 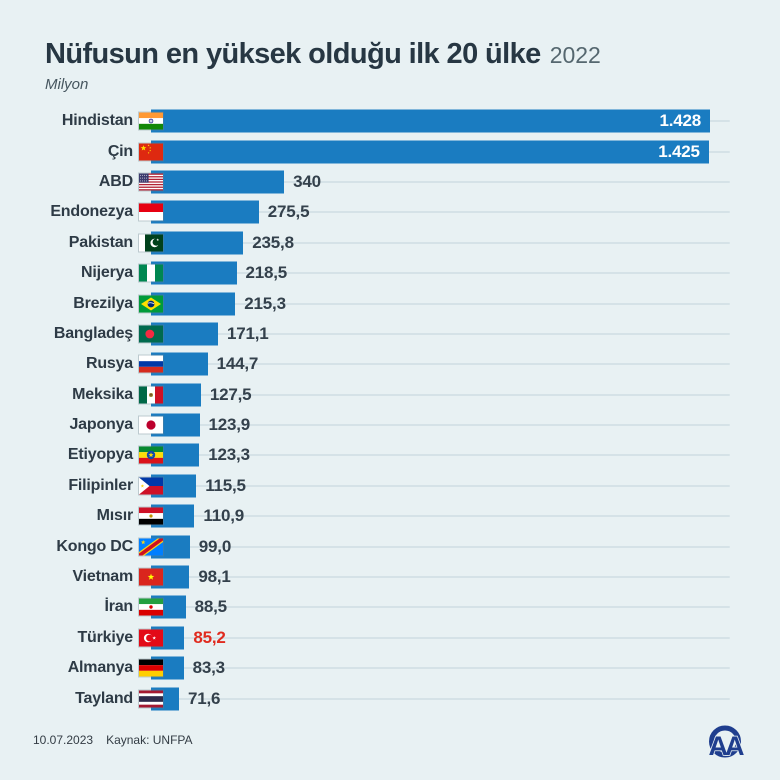 I want to click on russia-flag-icon, so click(x=151, y=364).